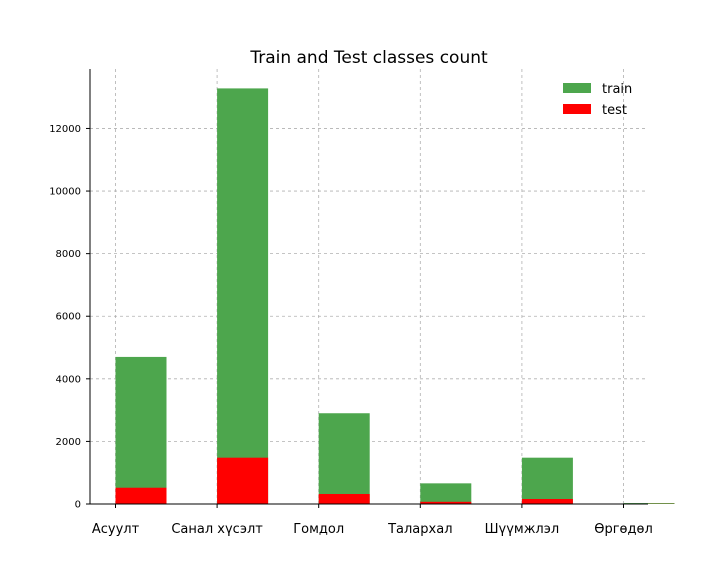 The height and width of the screenshot is (576, 720). What do you see at coordinates (617, 89) in the screenshot?
I see `legend-label-train: train` at bounding box center [617, 89].